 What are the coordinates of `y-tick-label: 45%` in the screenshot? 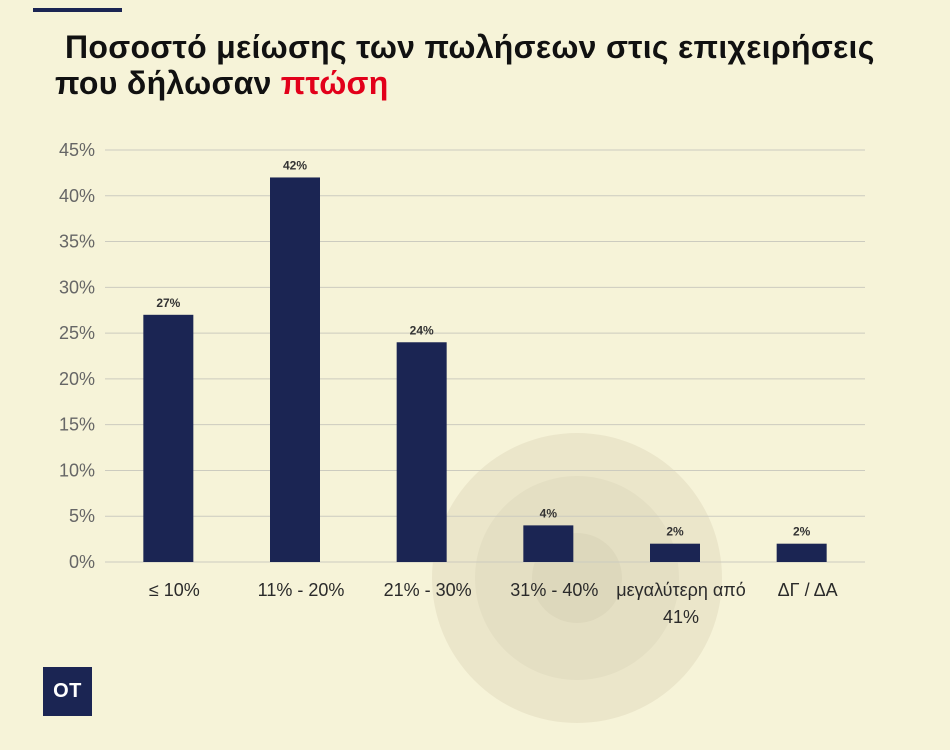 It's located at (77, 150).